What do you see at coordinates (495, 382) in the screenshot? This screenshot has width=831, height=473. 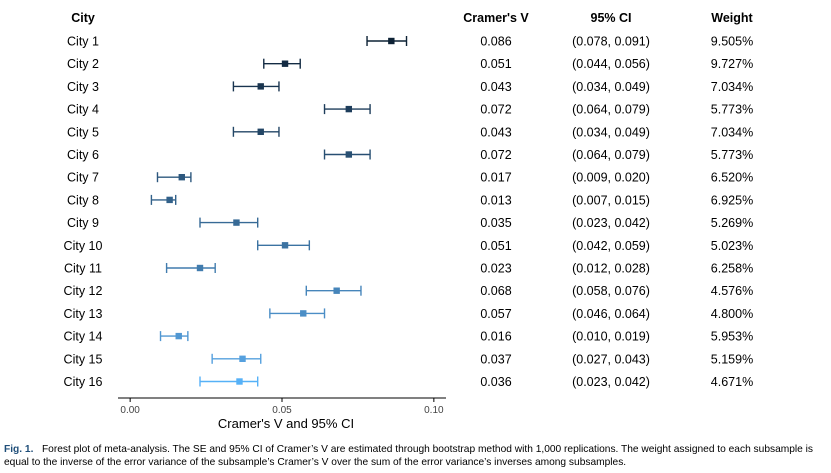 I see `estimate-value: 0.036` at bounding box center [495, 382].